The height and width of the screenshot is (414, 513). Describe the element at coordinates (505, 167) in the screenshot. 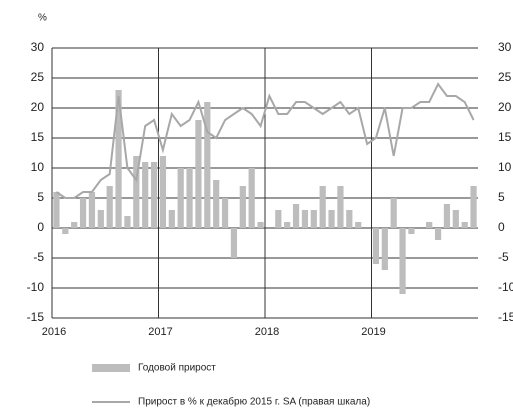

I see `y2-tick-label: 10` at that location.